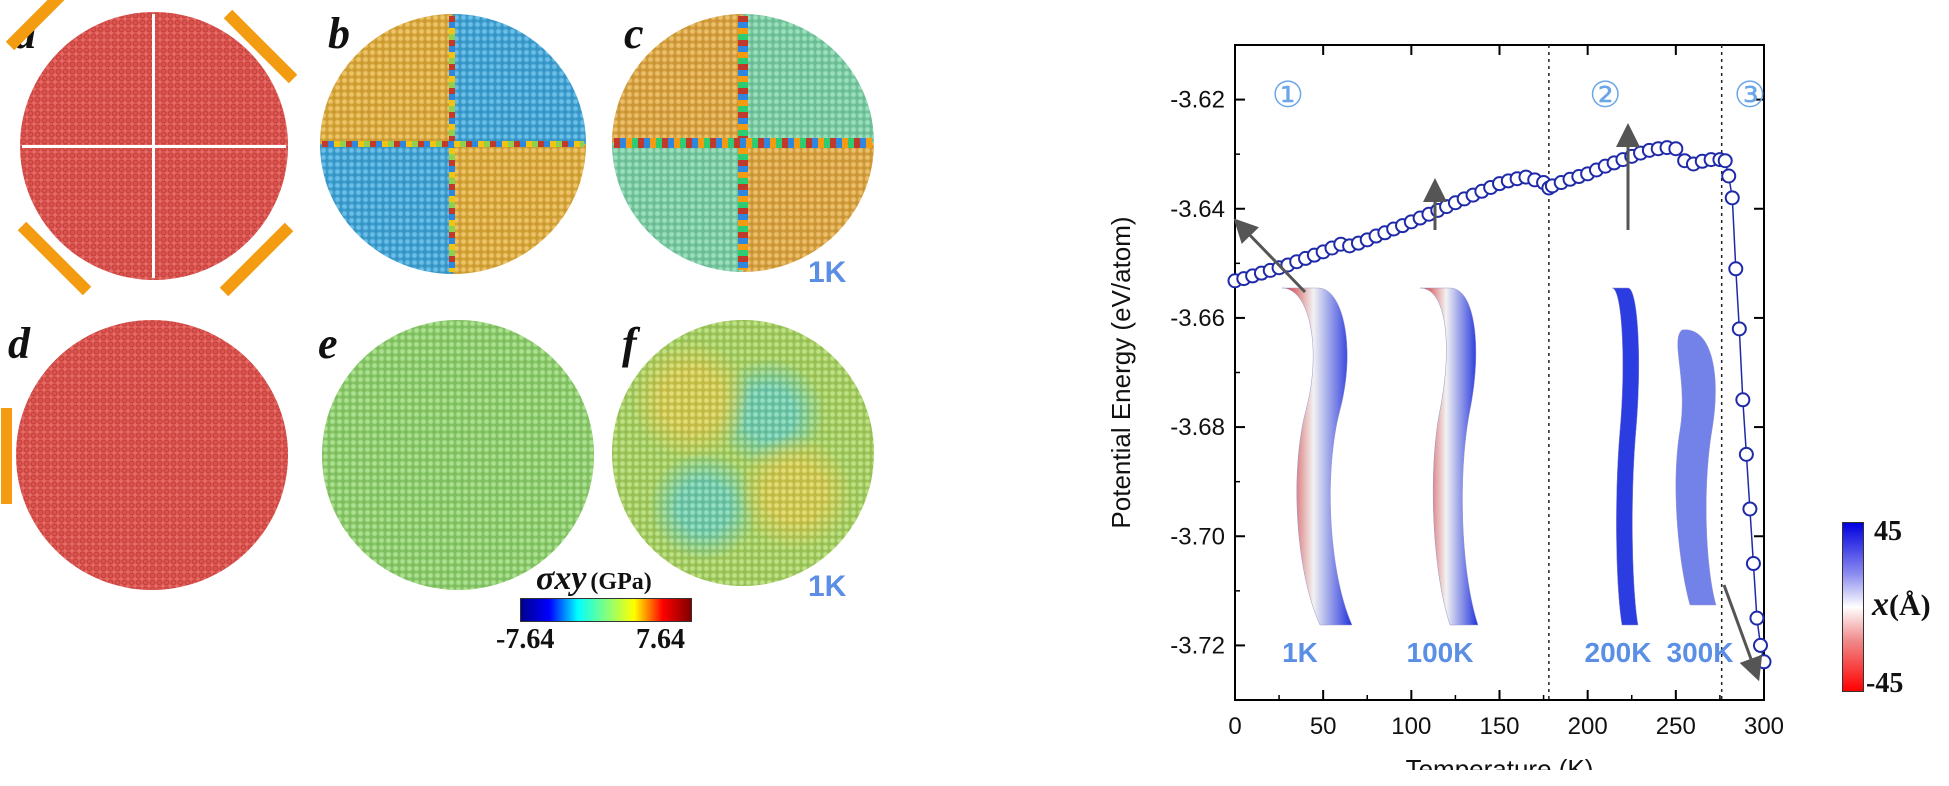 Image resolution: width=1949 pixels, height=786 pixels. I want to click on y-tick-label: -3.64, so click(1197, 209).